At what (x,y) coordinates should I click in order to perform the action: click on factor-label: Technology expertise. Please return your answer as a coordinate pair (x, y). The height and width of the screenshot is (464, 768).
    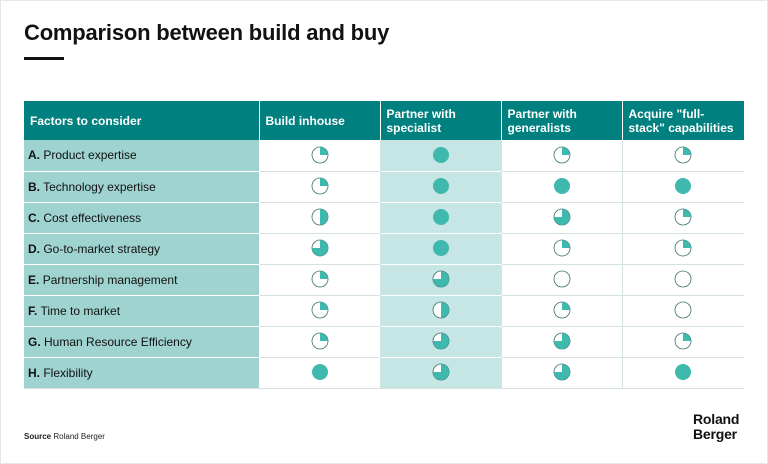
    Looking at the image, I should click on (99, 186).